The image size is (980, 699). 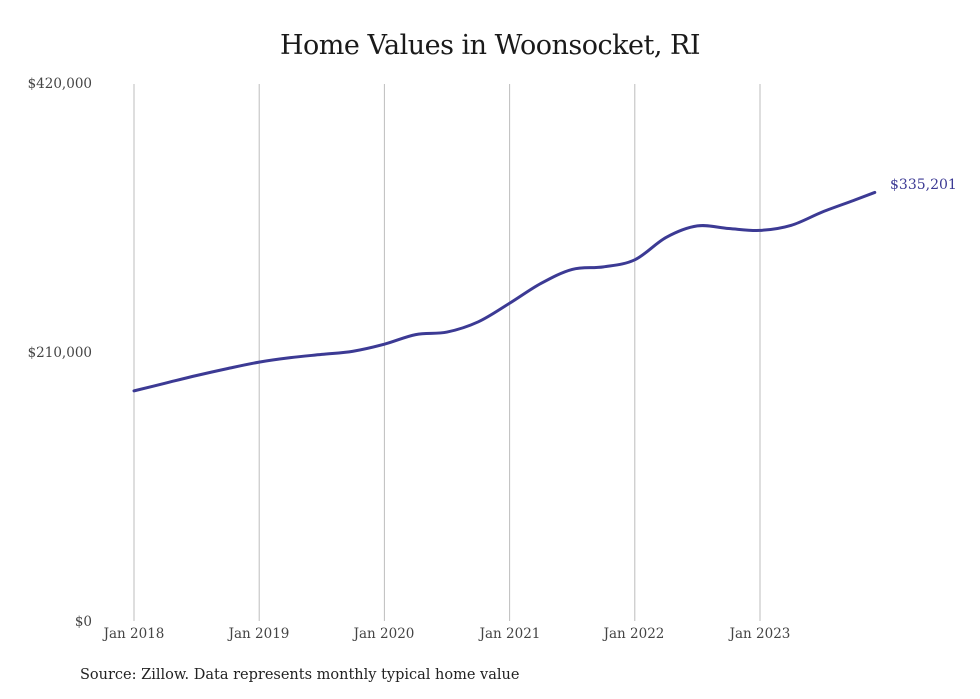 I want to click on x-tick-2021: Jan 2021, so click(x=510, y=634).